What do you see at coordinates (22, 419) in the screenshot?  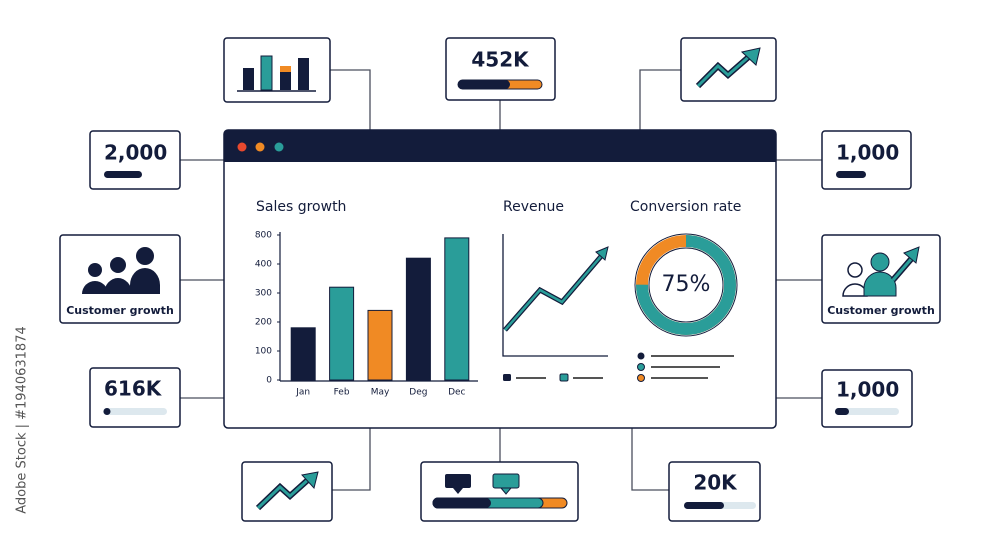 I see `watermark: Adobe Stock | #1940631874` at bounding box center [22, 419].